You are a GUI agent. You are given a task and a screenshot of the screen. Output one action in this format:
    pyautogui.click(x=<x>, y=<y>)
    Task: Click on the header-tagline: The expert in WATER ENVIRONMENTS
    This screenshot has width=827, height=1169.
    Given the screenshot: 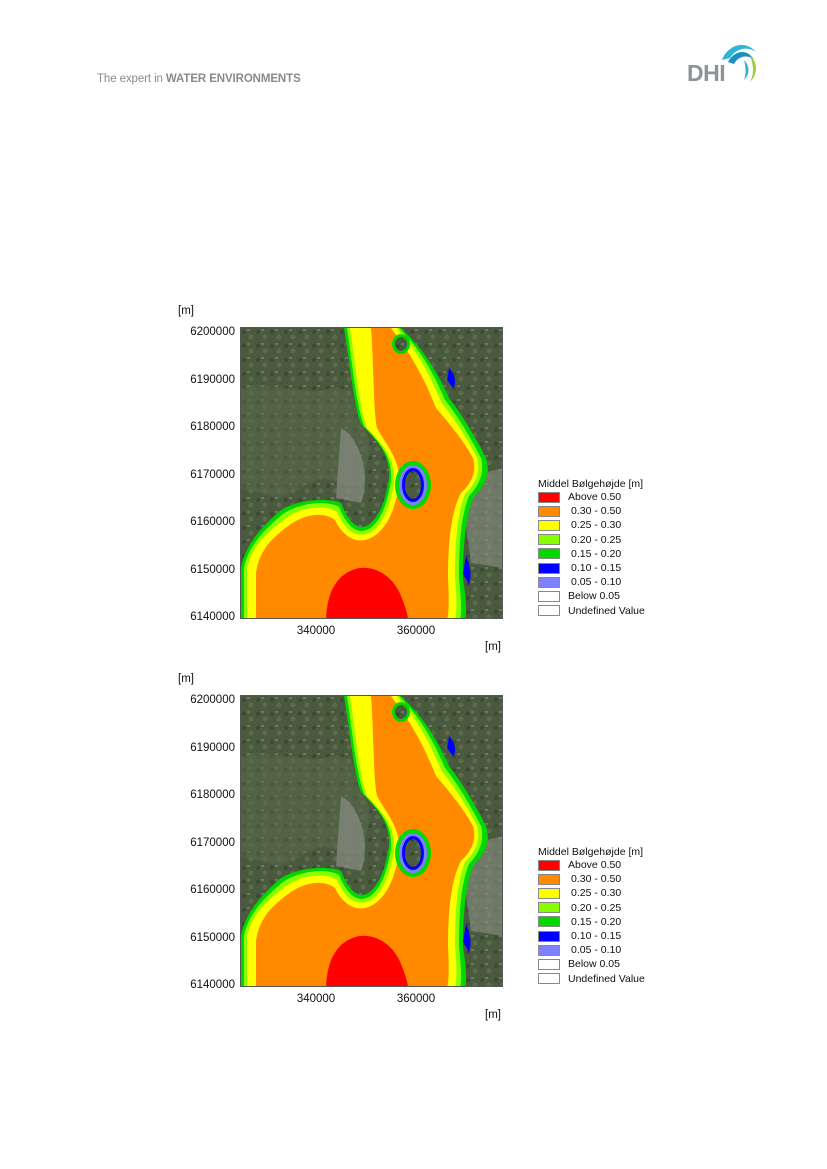 What is the action you would take?
    pyautogui.click(x=199, y=79)
    